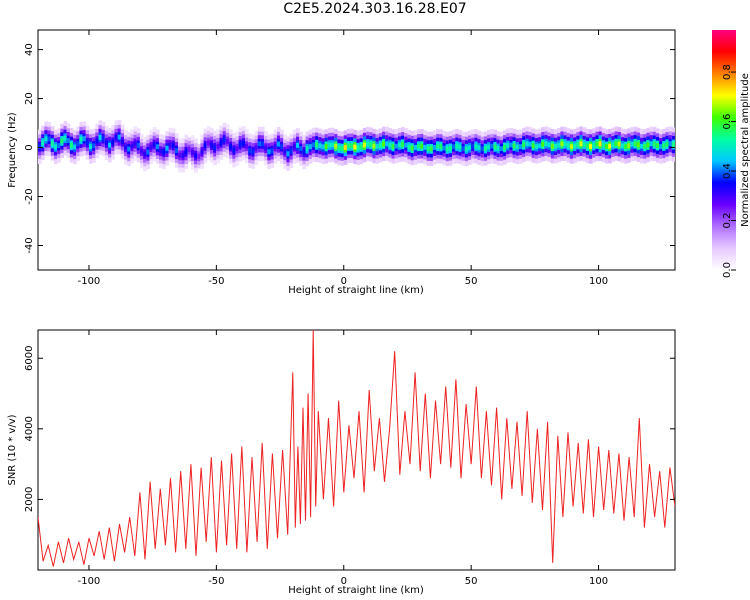  What do you see at coordinates (727, 72) in the screenshot?
I see `colorbar-tick-label: 0.8` at bounding box center [727, 72].